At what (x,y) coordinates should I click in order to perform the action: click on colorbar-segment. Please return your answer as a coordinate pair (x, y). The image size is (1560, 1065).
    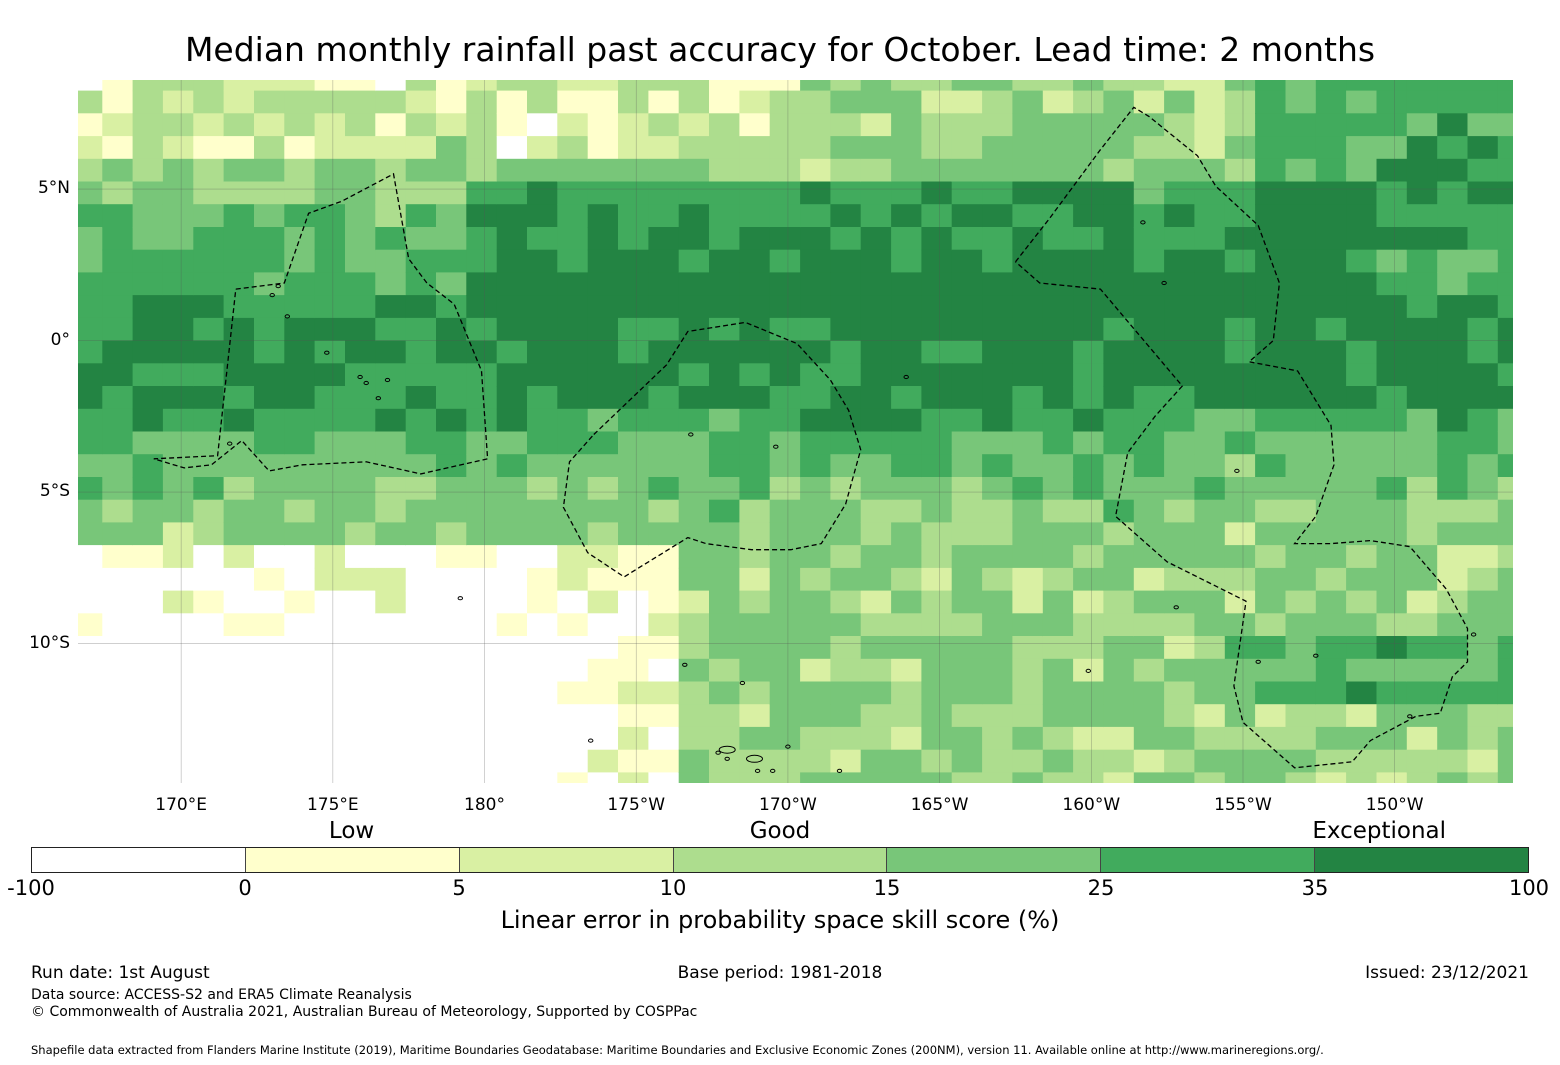
    Looking at the image, I should click on (994, 860).